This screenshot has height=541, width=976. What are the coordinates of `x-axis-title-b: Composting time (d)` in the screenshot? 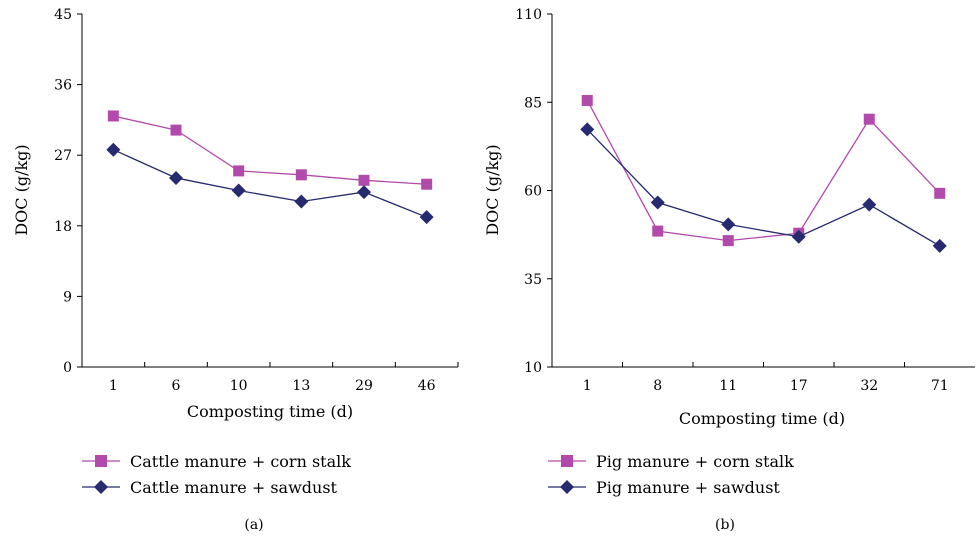 It's located at (762, 418).